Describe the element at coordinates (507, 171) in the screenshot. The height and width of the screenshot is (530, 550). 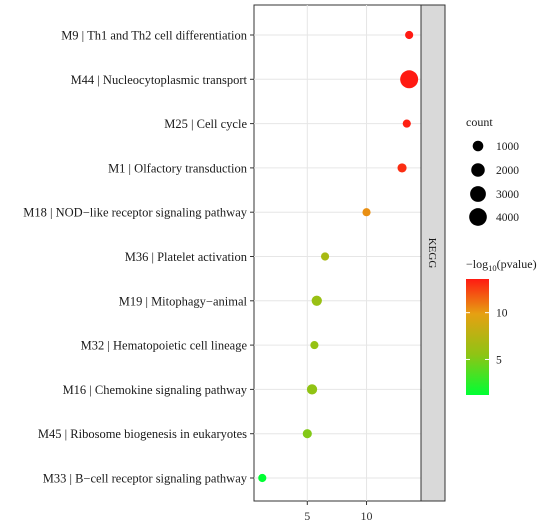
I see `size-legend-label: 2000` at that location.